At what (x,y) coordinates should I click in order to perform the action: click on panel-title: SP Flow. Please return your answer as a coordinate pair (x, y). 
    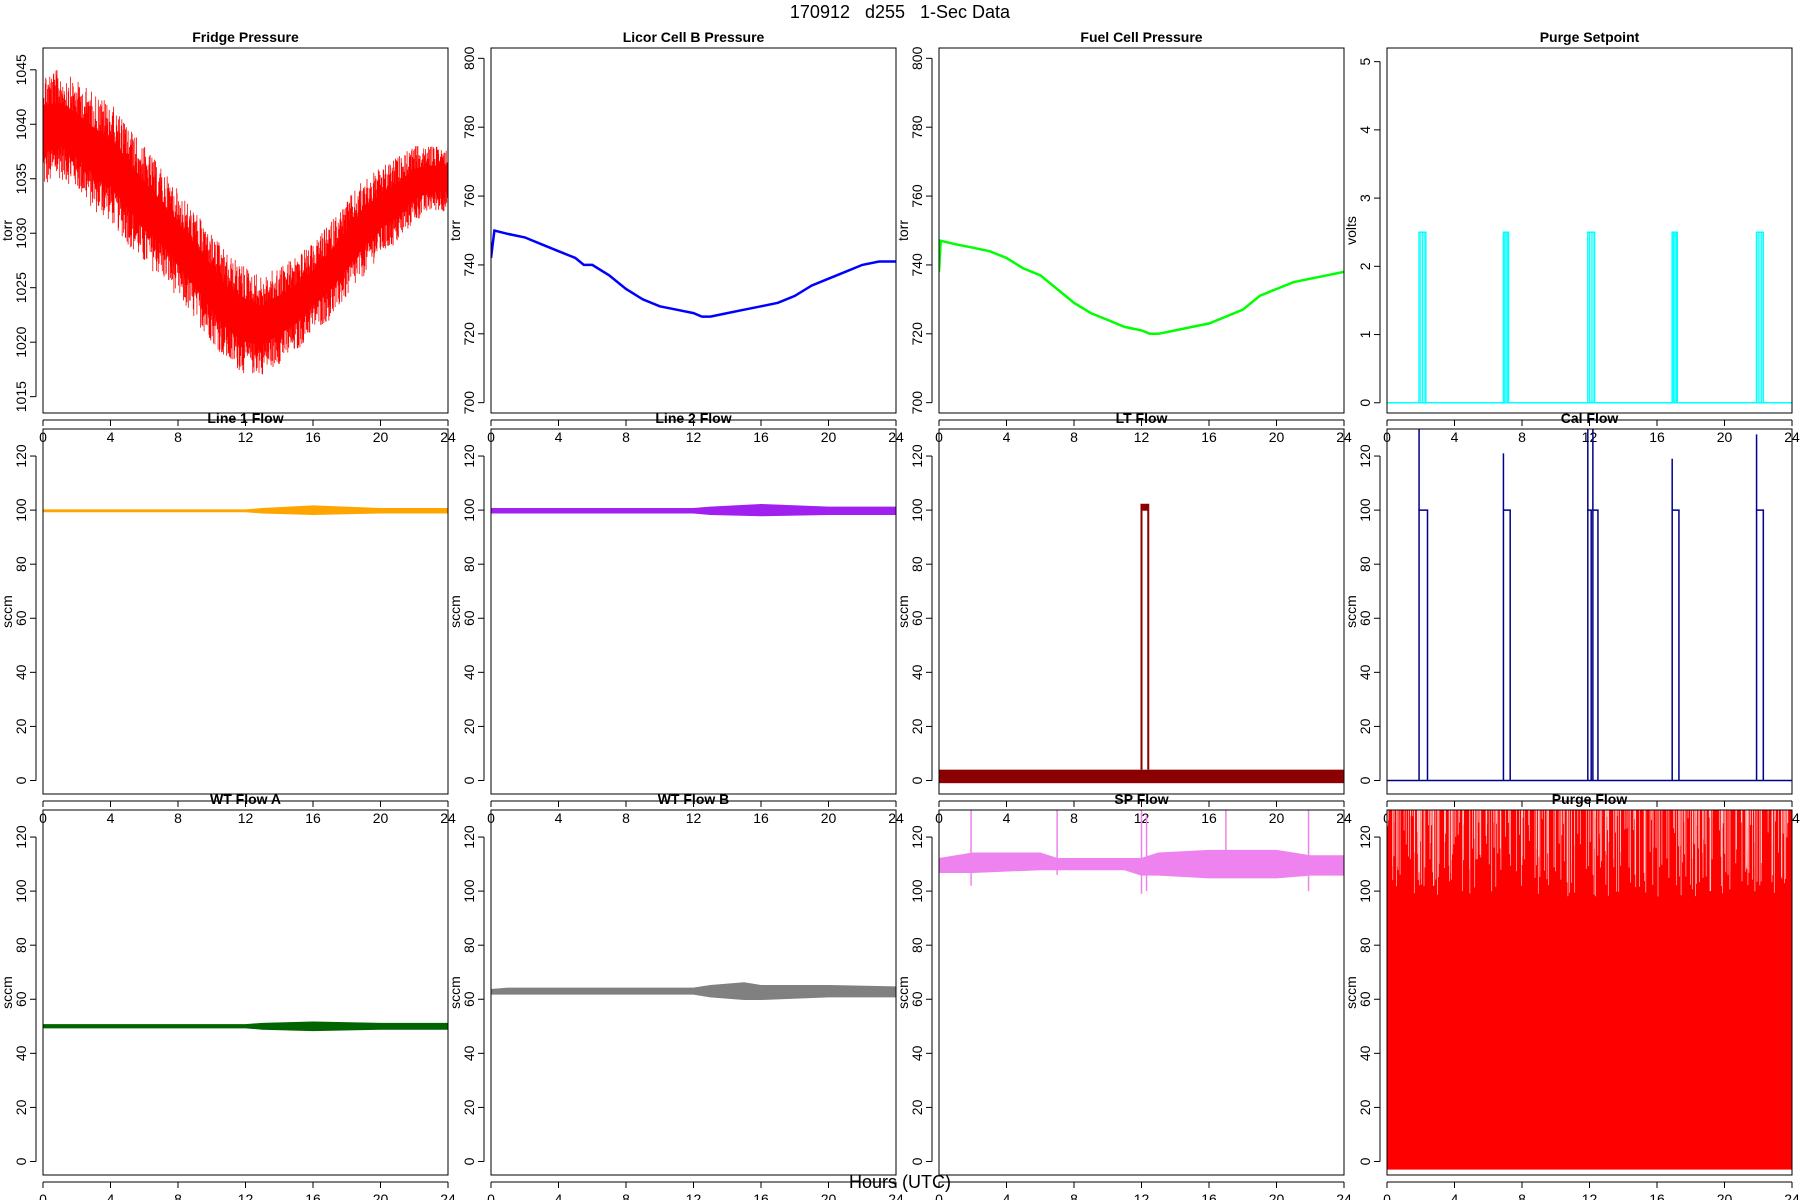
    Looking at the image, I should click on (1141, 799).